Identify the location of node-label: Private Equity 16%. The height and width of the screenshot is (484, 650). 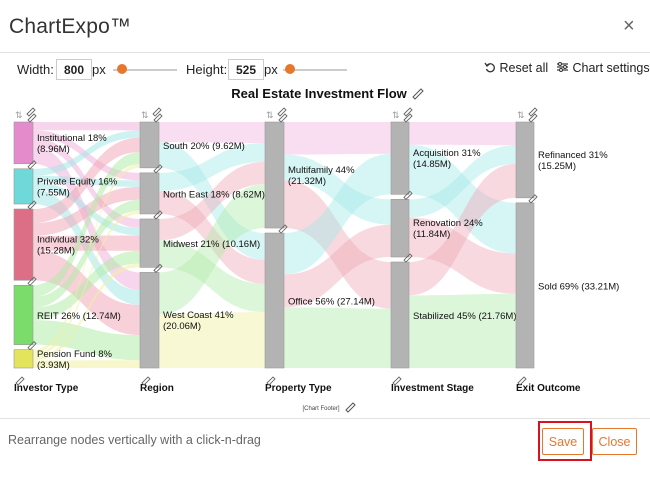
(77, 181).